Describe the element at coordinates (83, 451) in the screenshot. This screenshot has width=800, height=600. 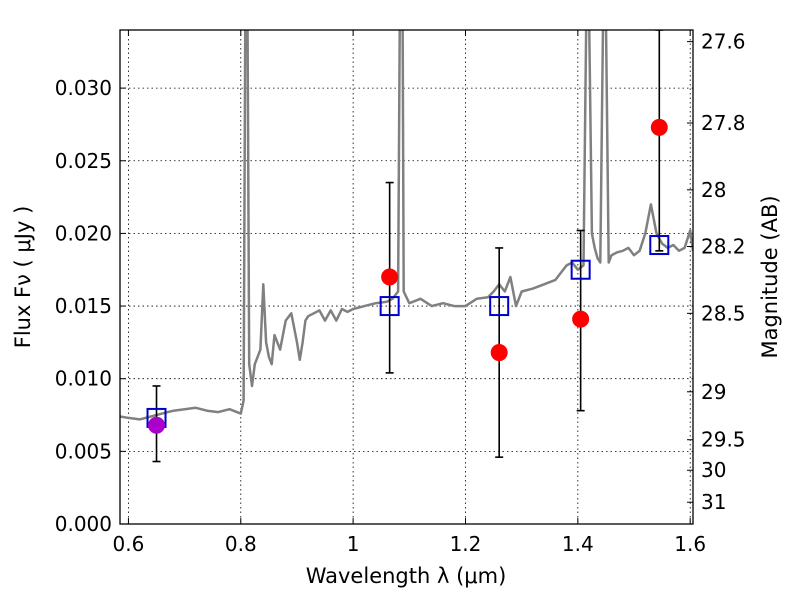
I see `y-tick-label: 0.005` at that location.